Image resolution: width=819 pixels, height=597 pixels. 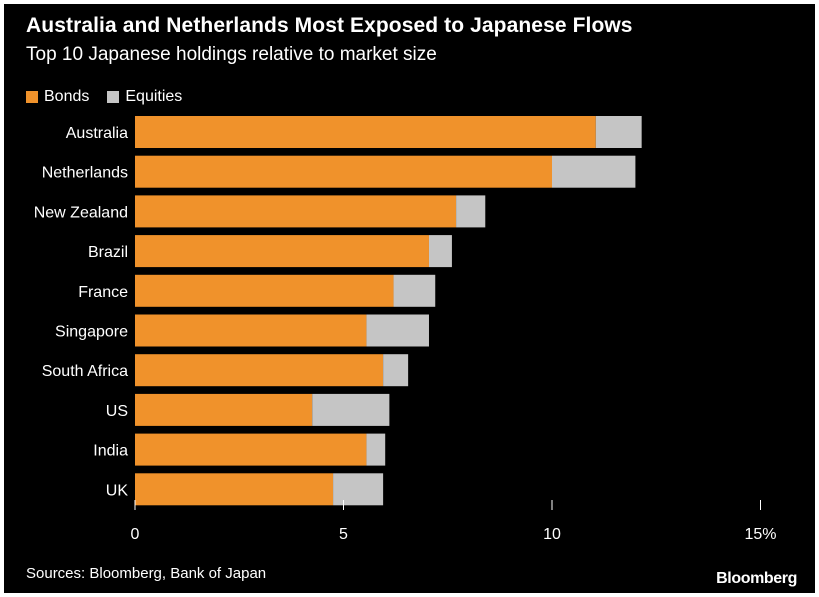 I want to click on legend-swatch-bonds, so click(x=32, y=97).